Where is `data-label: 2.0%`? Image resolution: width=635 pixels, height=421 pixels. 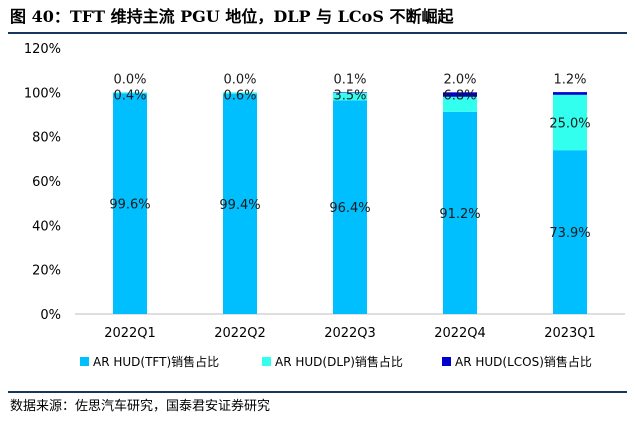
data-label: 2.0% is located at coordinates (459, 79).